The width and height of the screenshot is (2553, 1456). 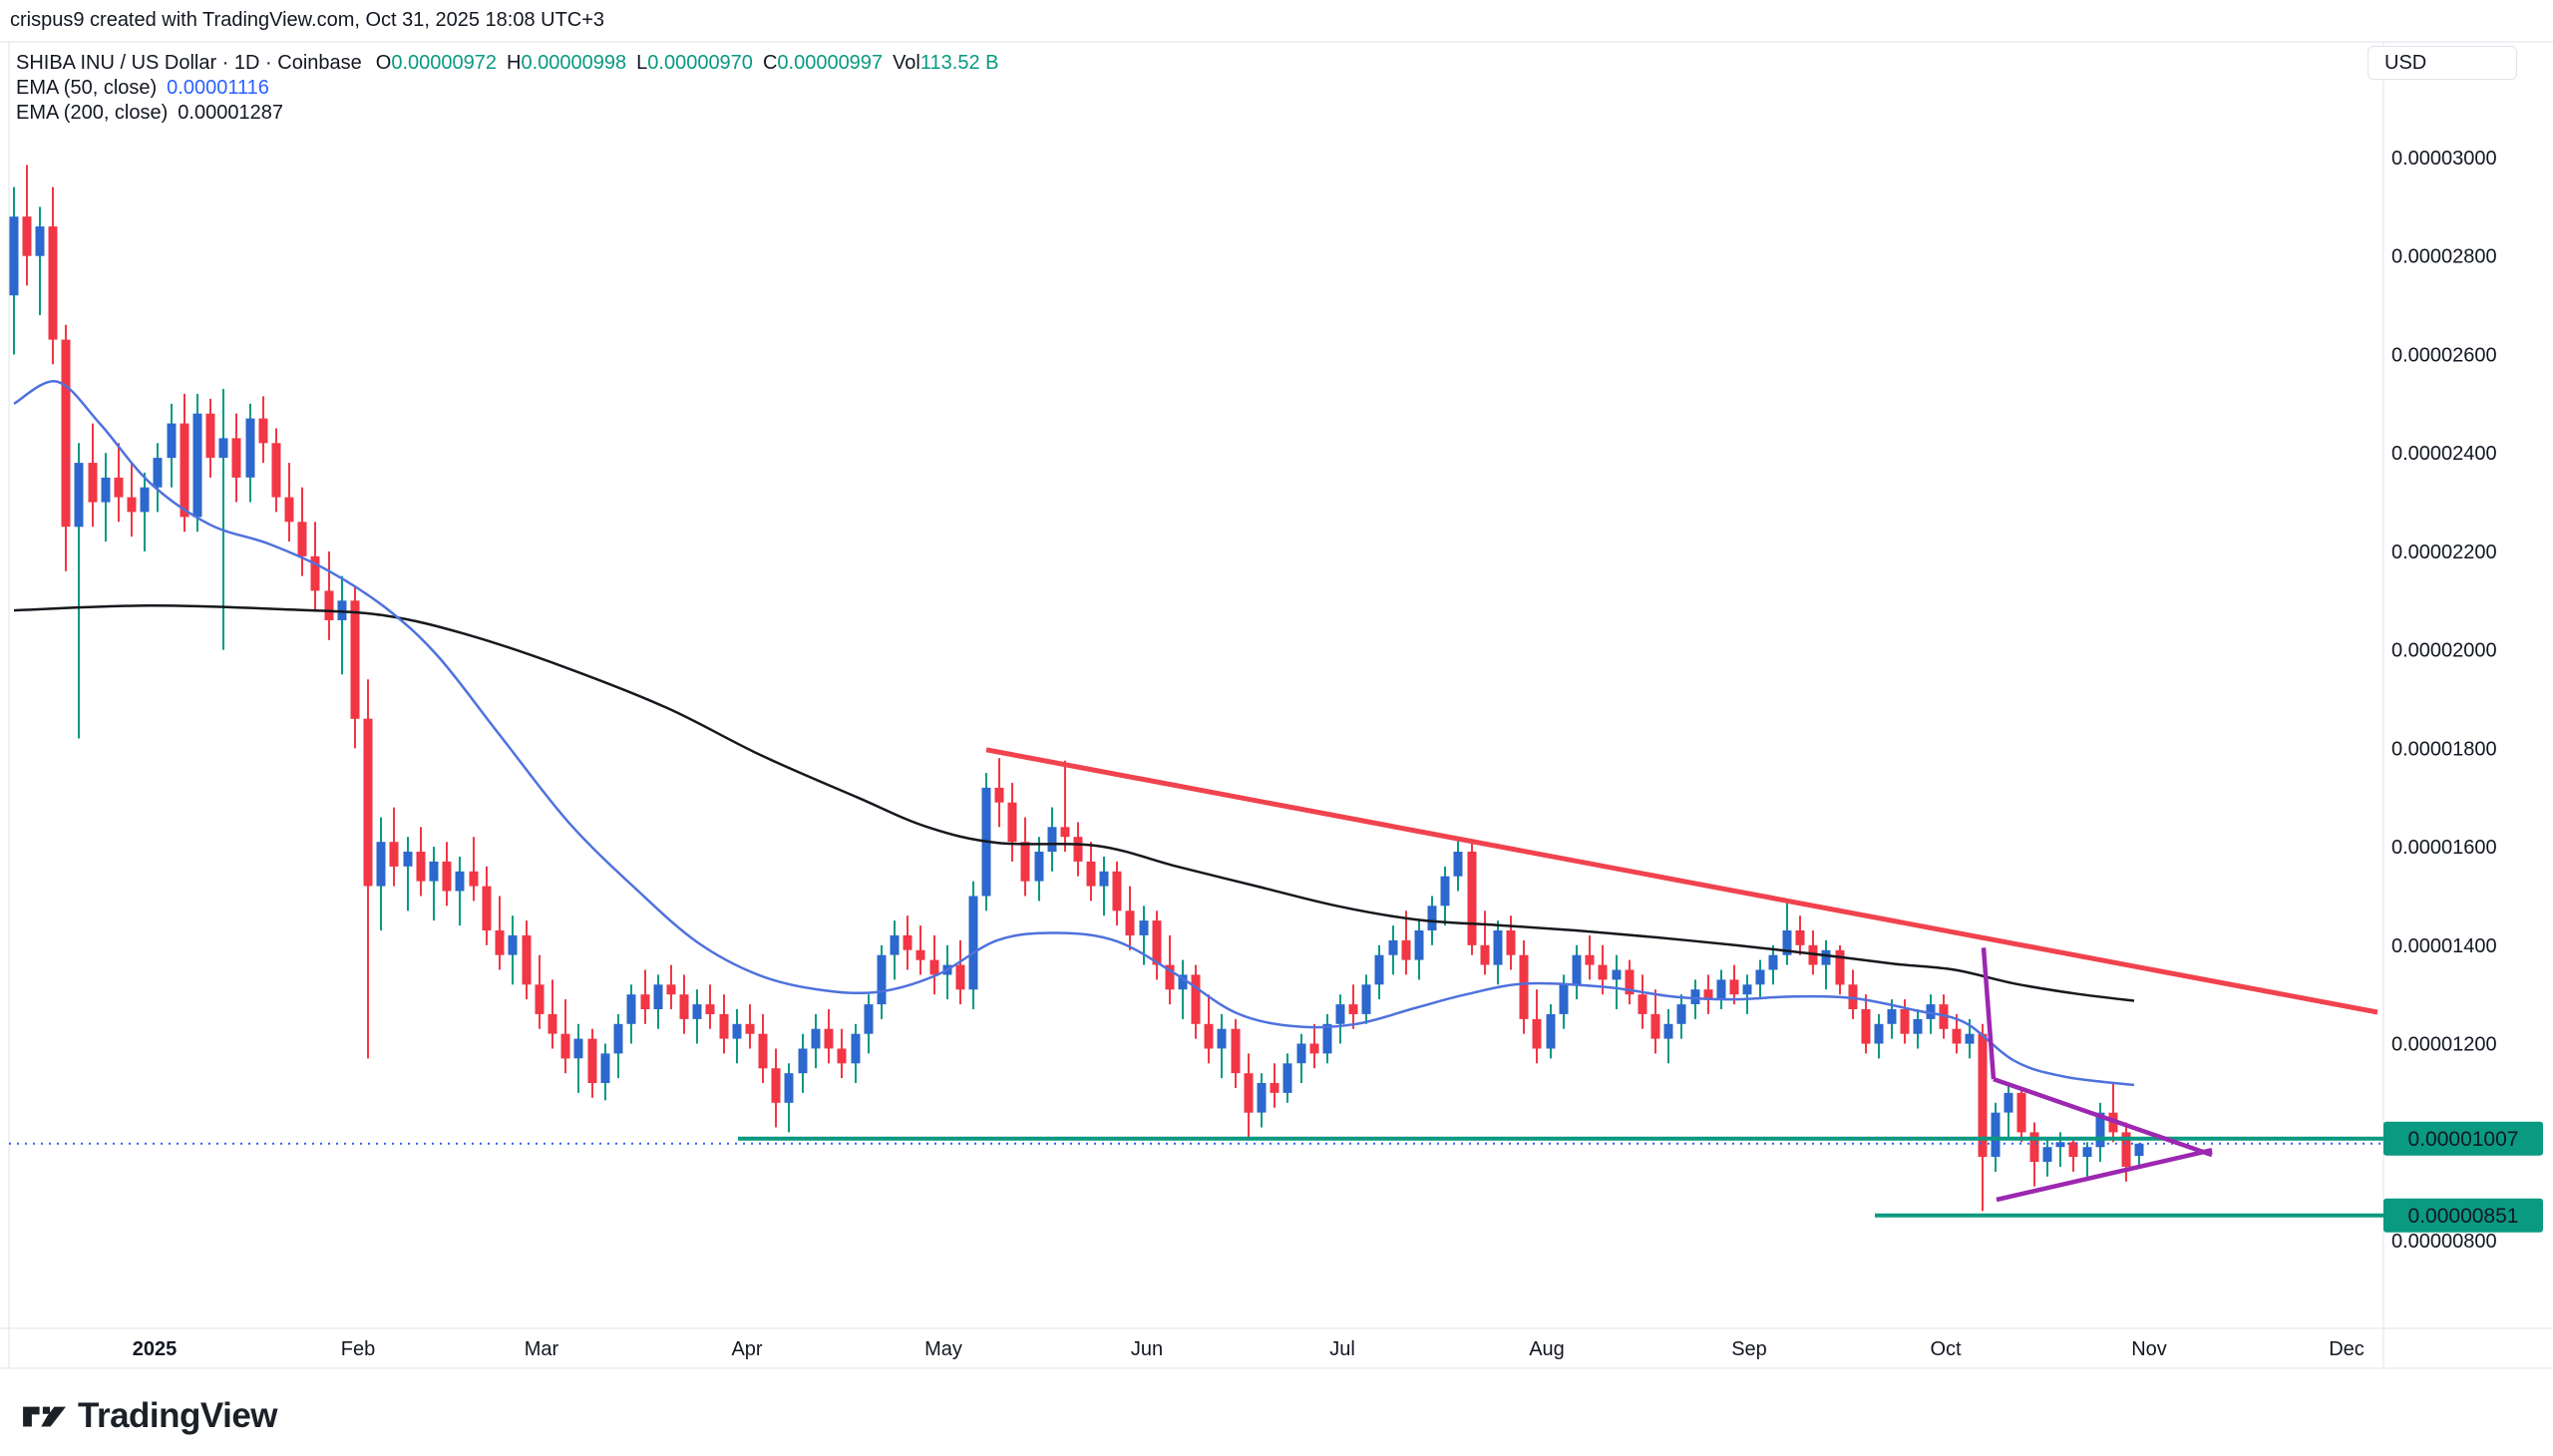 What do you see at coordinates (747, 1349) in the screenshot?
I see `time-axis-label: Apr` at bounding box center [747, 1349].